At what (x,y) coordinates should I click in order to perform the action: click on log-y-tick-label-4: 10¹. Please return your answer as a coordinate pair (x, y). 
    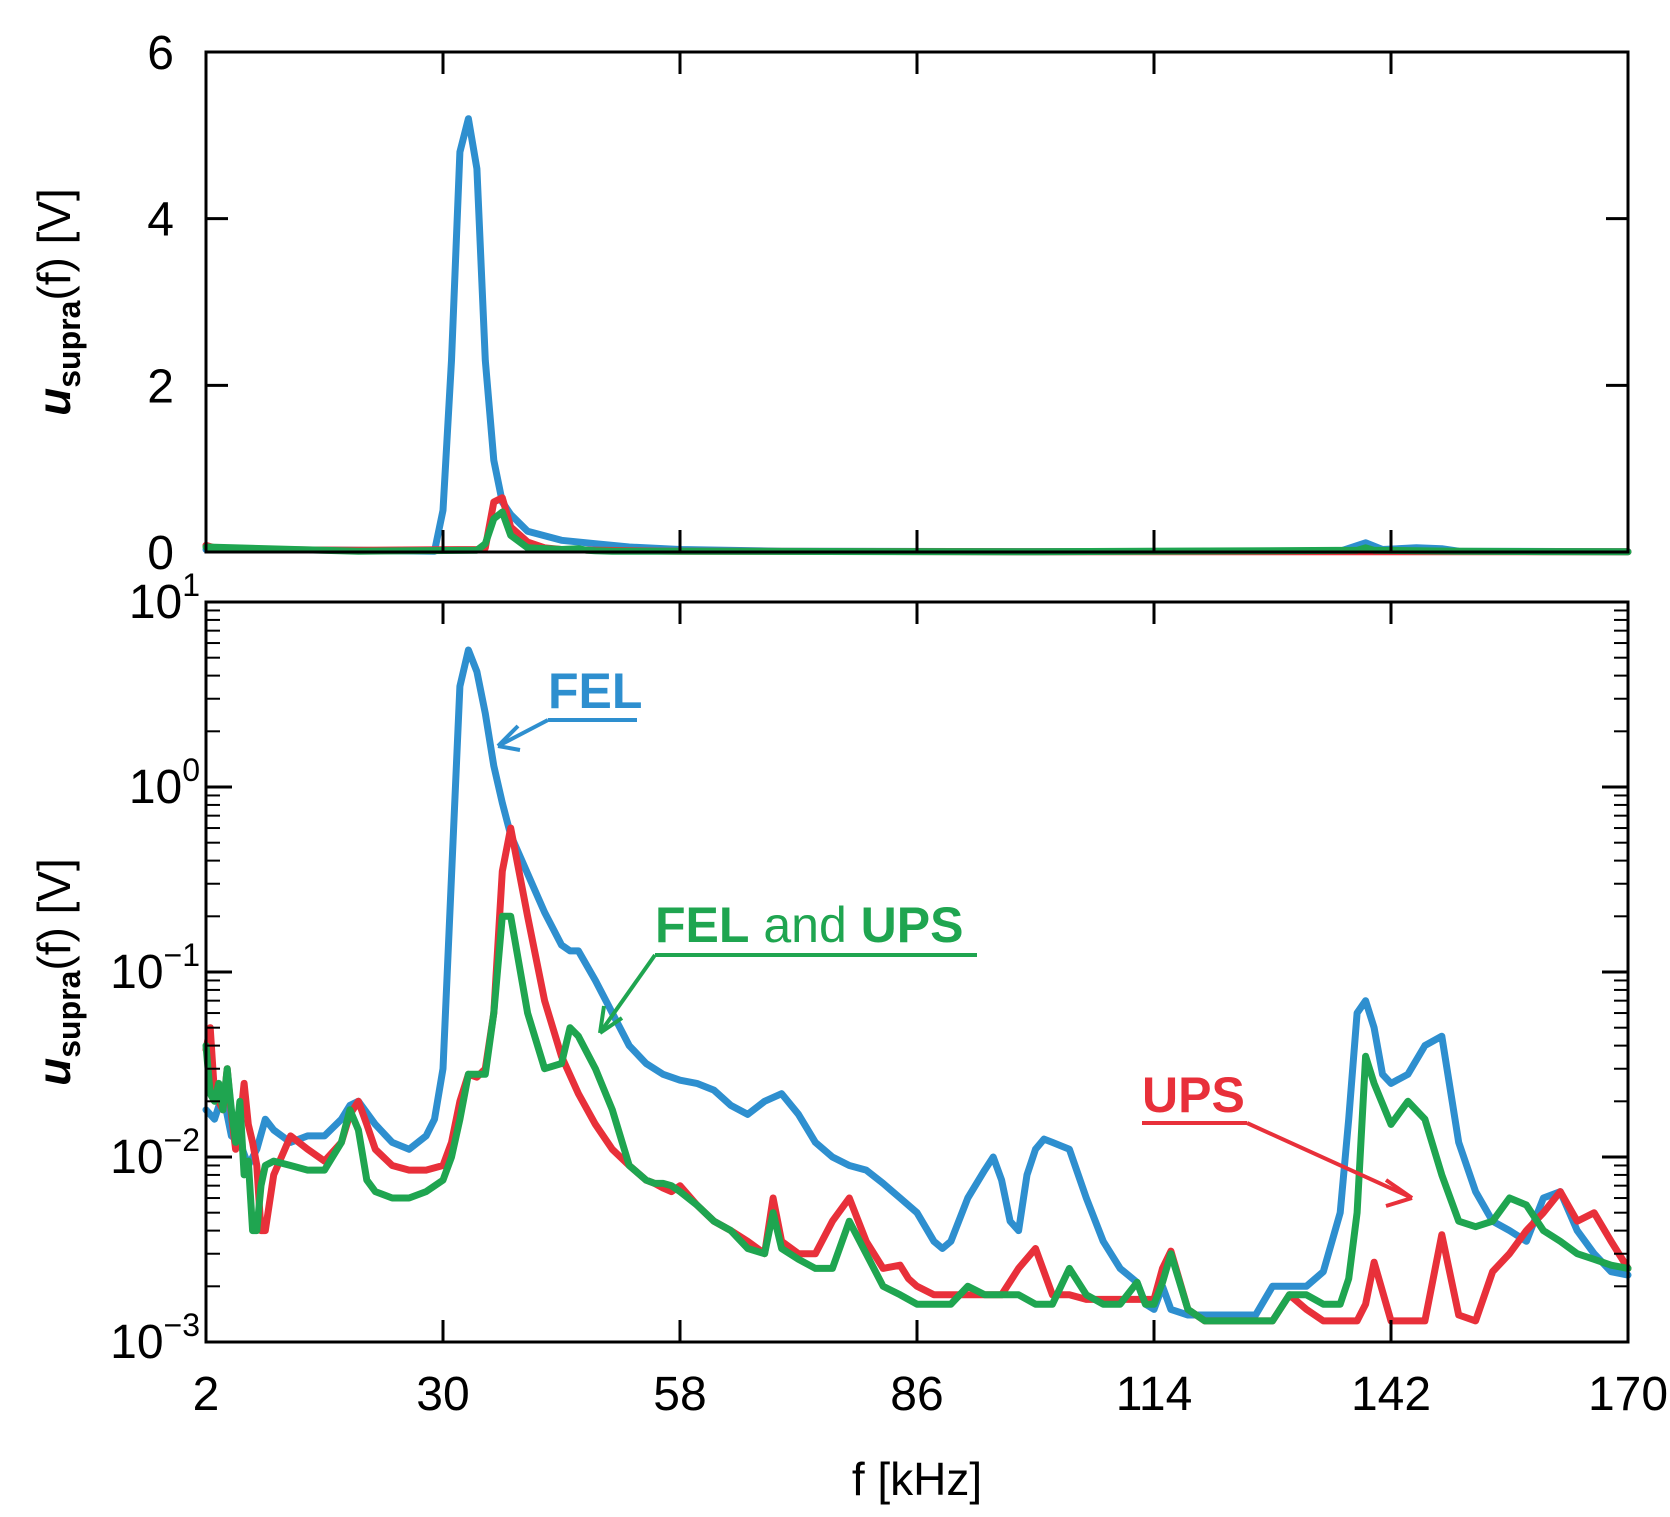
    Looking at the image, I should click on (164, 598).